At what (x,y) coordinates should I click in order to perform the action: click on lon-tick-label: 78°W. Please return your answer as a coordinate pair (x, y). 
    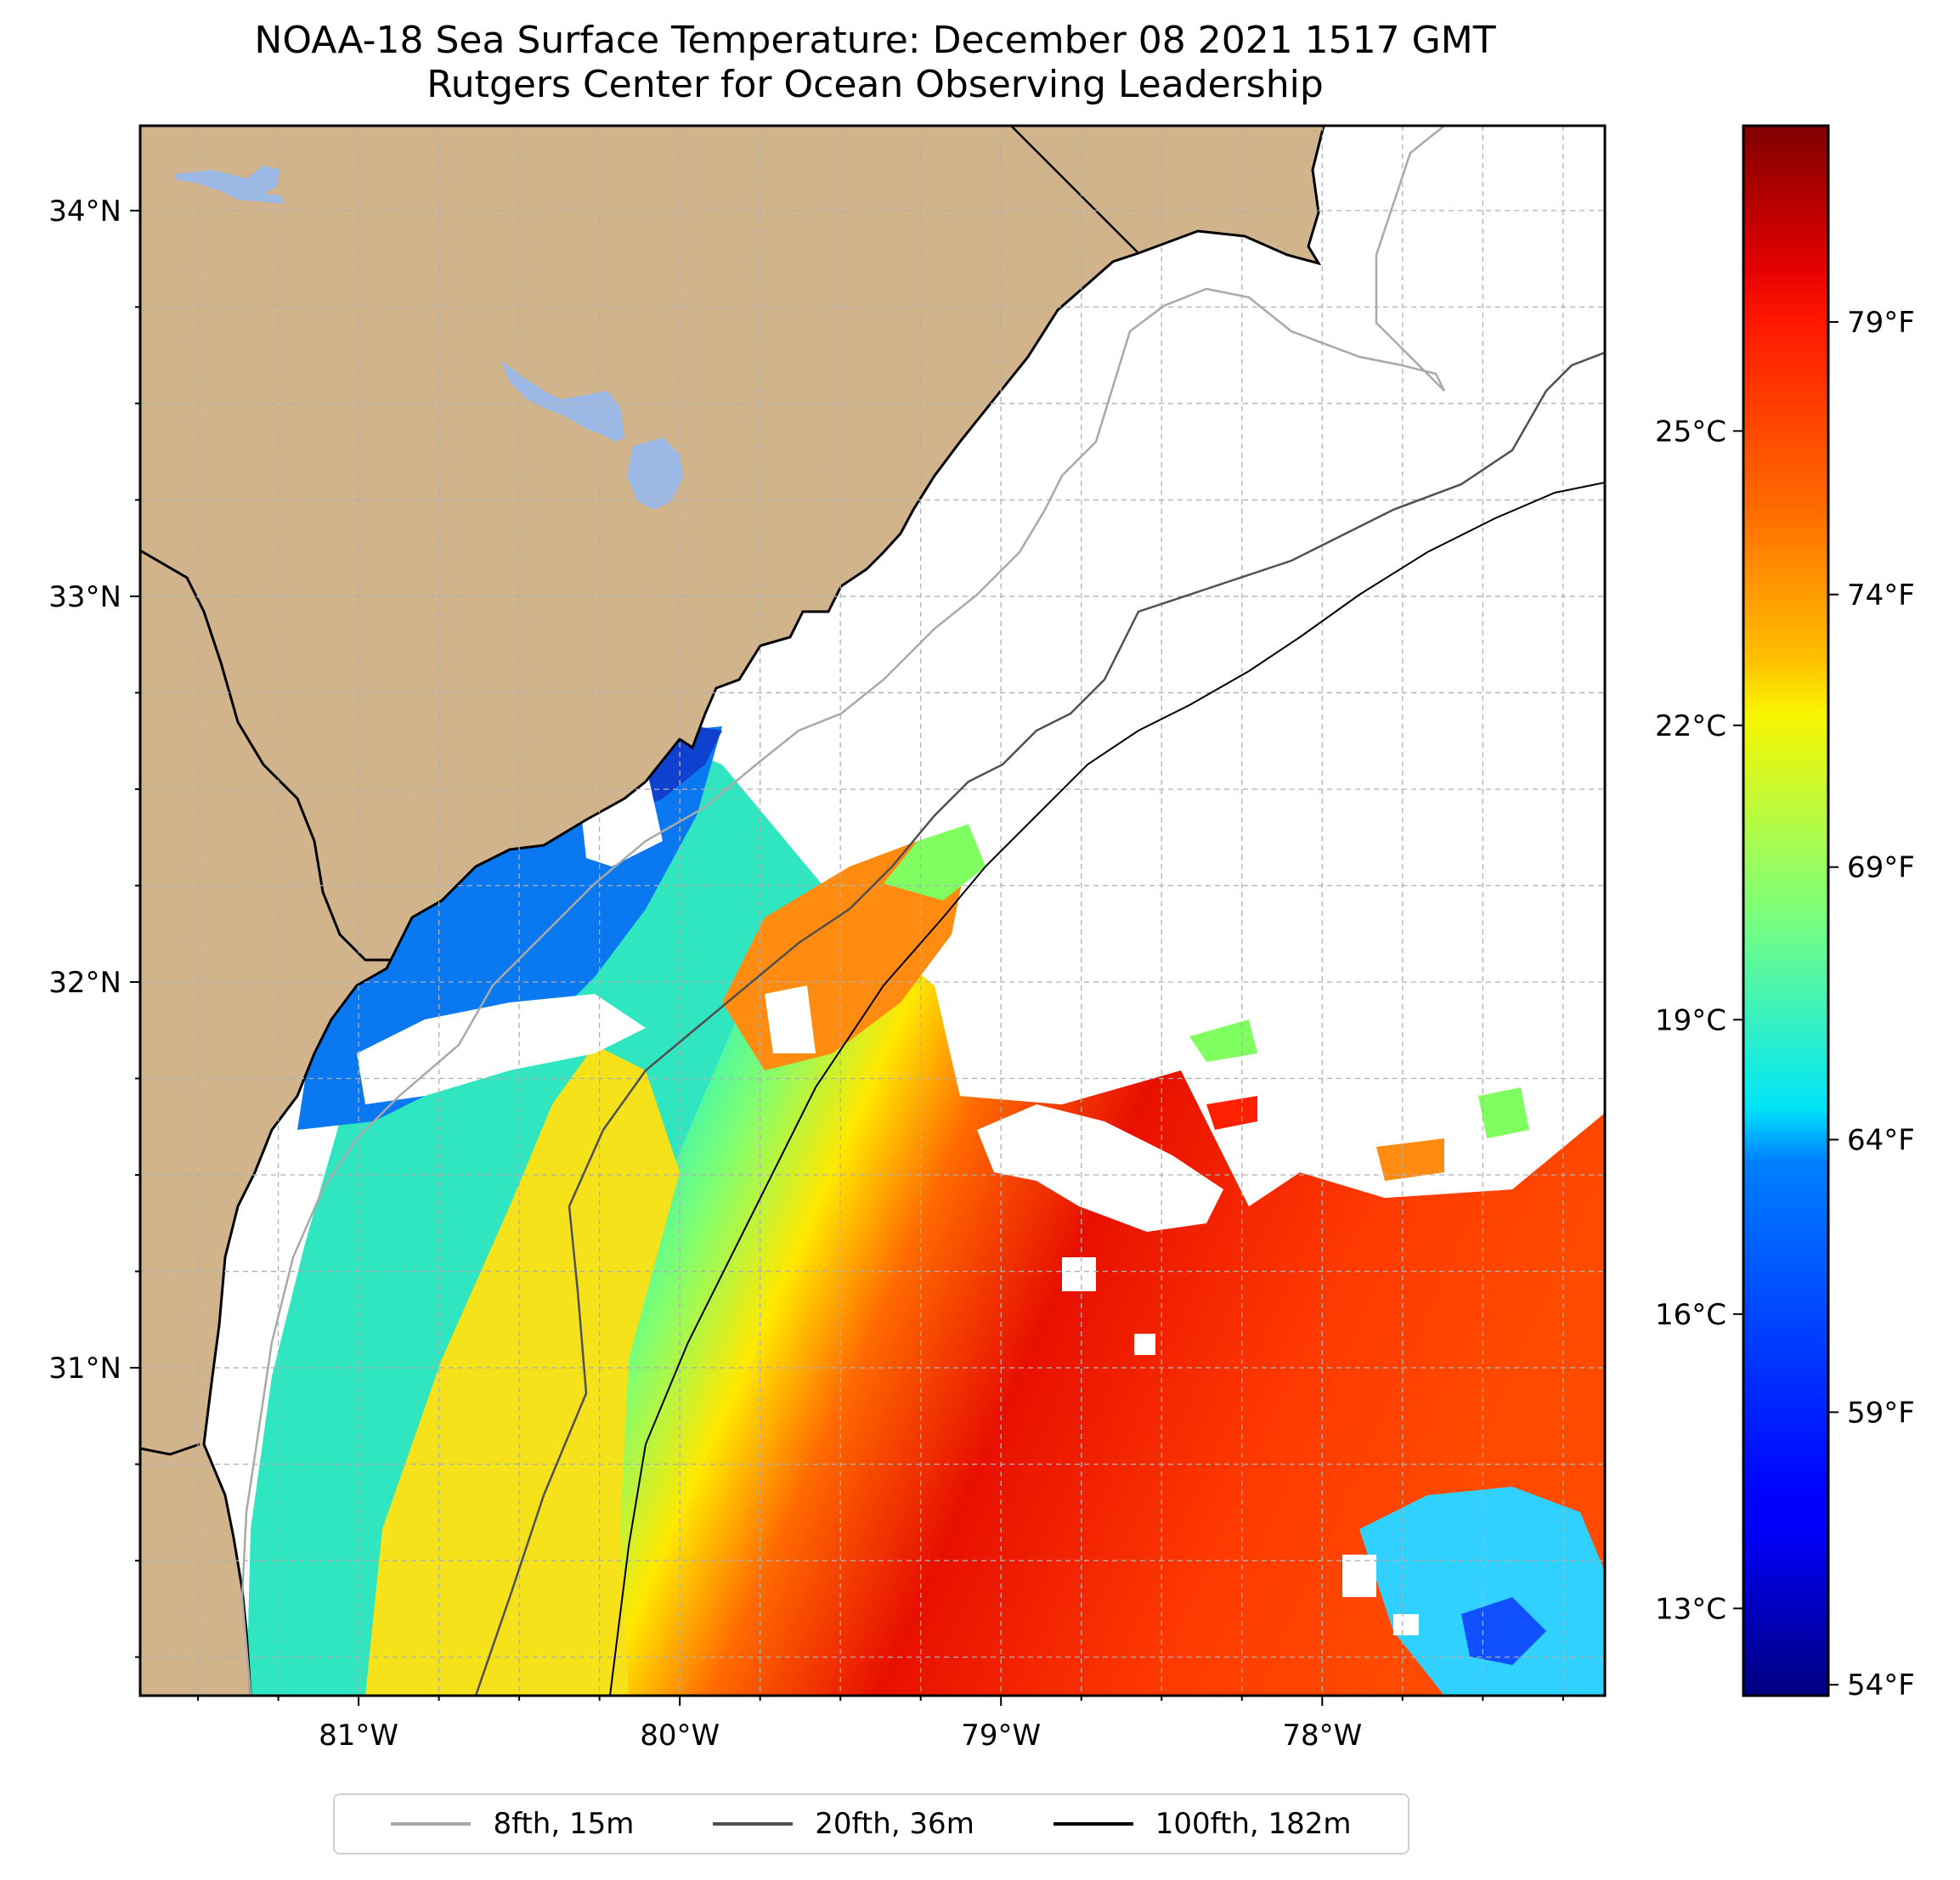
    Looking at the image, I should click on (1322, 1736).